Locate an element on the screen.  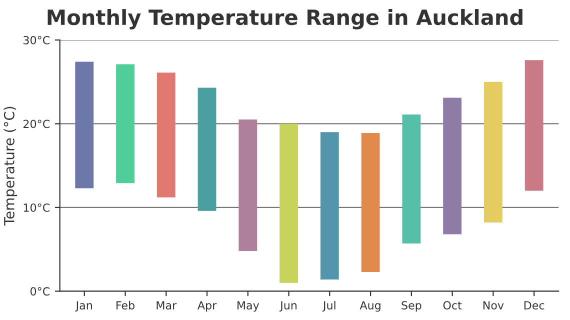
y-tick-label: 10°C is located at coordinates (37, 207).